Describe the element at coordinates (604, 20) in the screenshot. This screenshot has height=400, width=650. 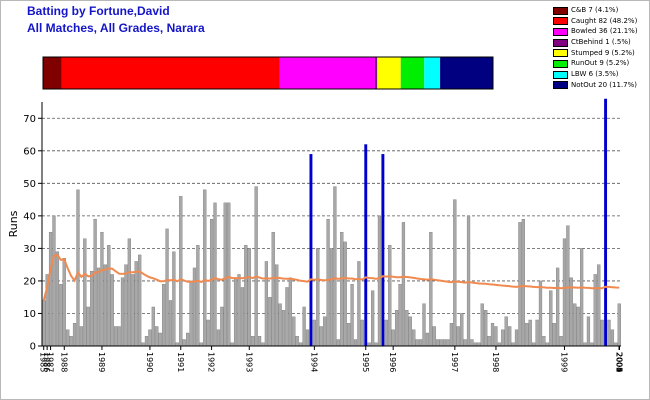
I see `legend-label: Caught 82 (48.2%)` at that location.